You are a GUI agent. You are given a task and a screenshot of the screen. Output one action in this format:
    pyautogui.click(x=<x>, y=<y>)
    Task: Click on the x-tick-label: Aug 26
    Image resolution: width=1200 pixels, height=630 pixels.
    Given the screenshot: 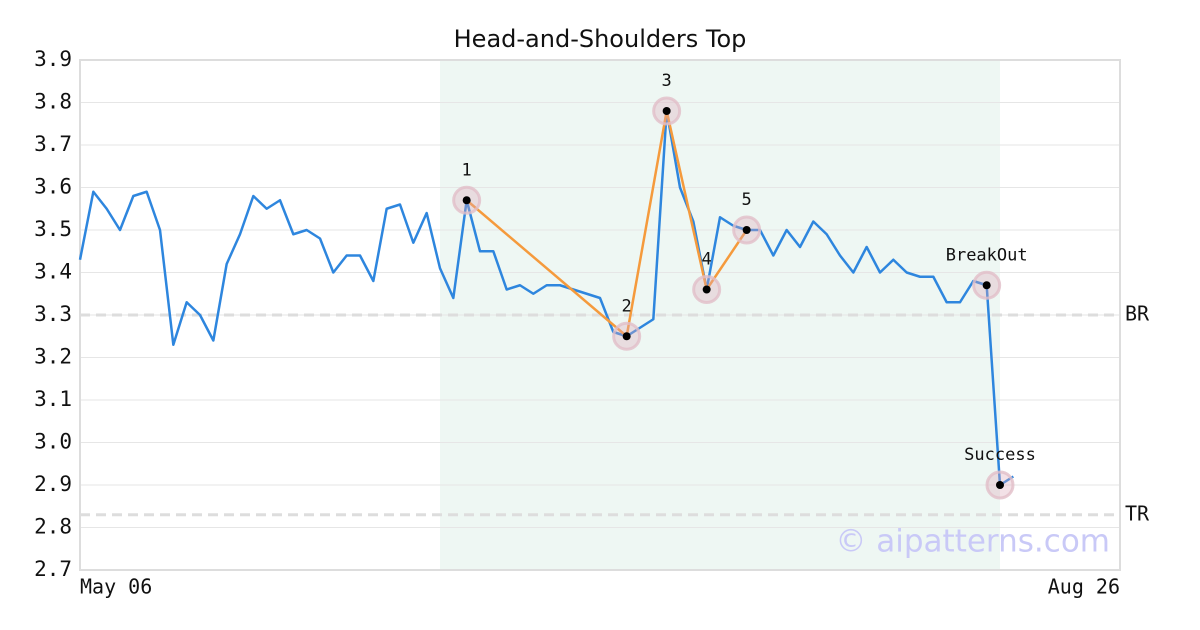 What is the action you would take?
    pyautogui.click(x=1084, y=587)
    